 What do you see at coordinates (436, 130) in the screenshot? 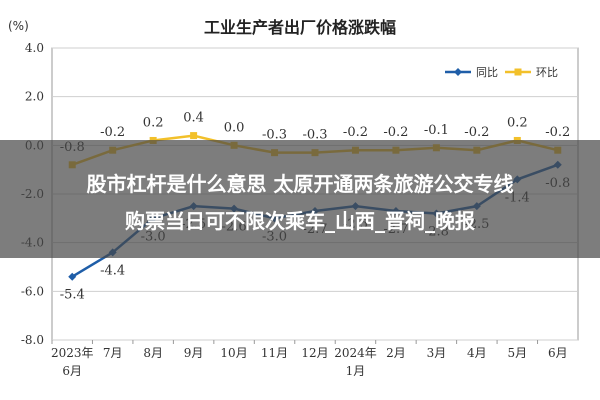
I see `data-label: -0.1` at bounding box center [436, 130].